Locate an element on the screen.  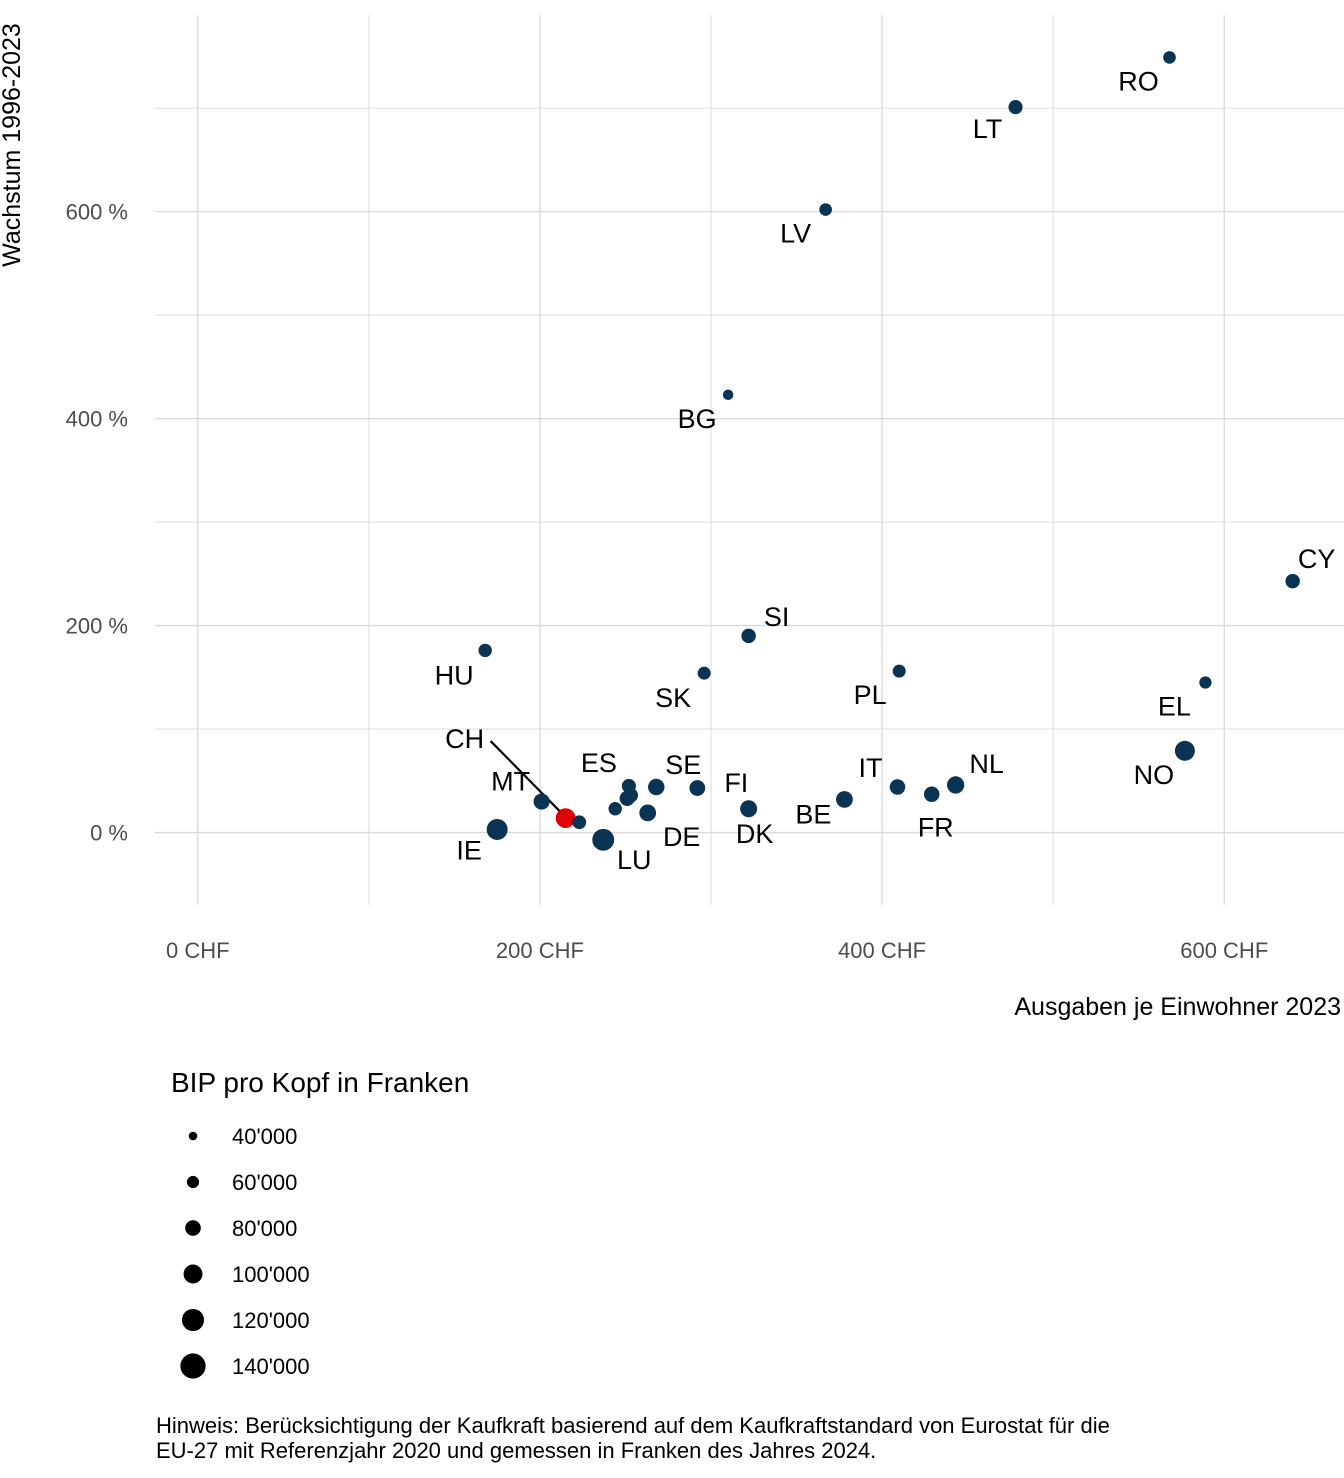
y-axis-ticks: 0 % 200 % 400 % 600 % is located at coordinates (97, 523).